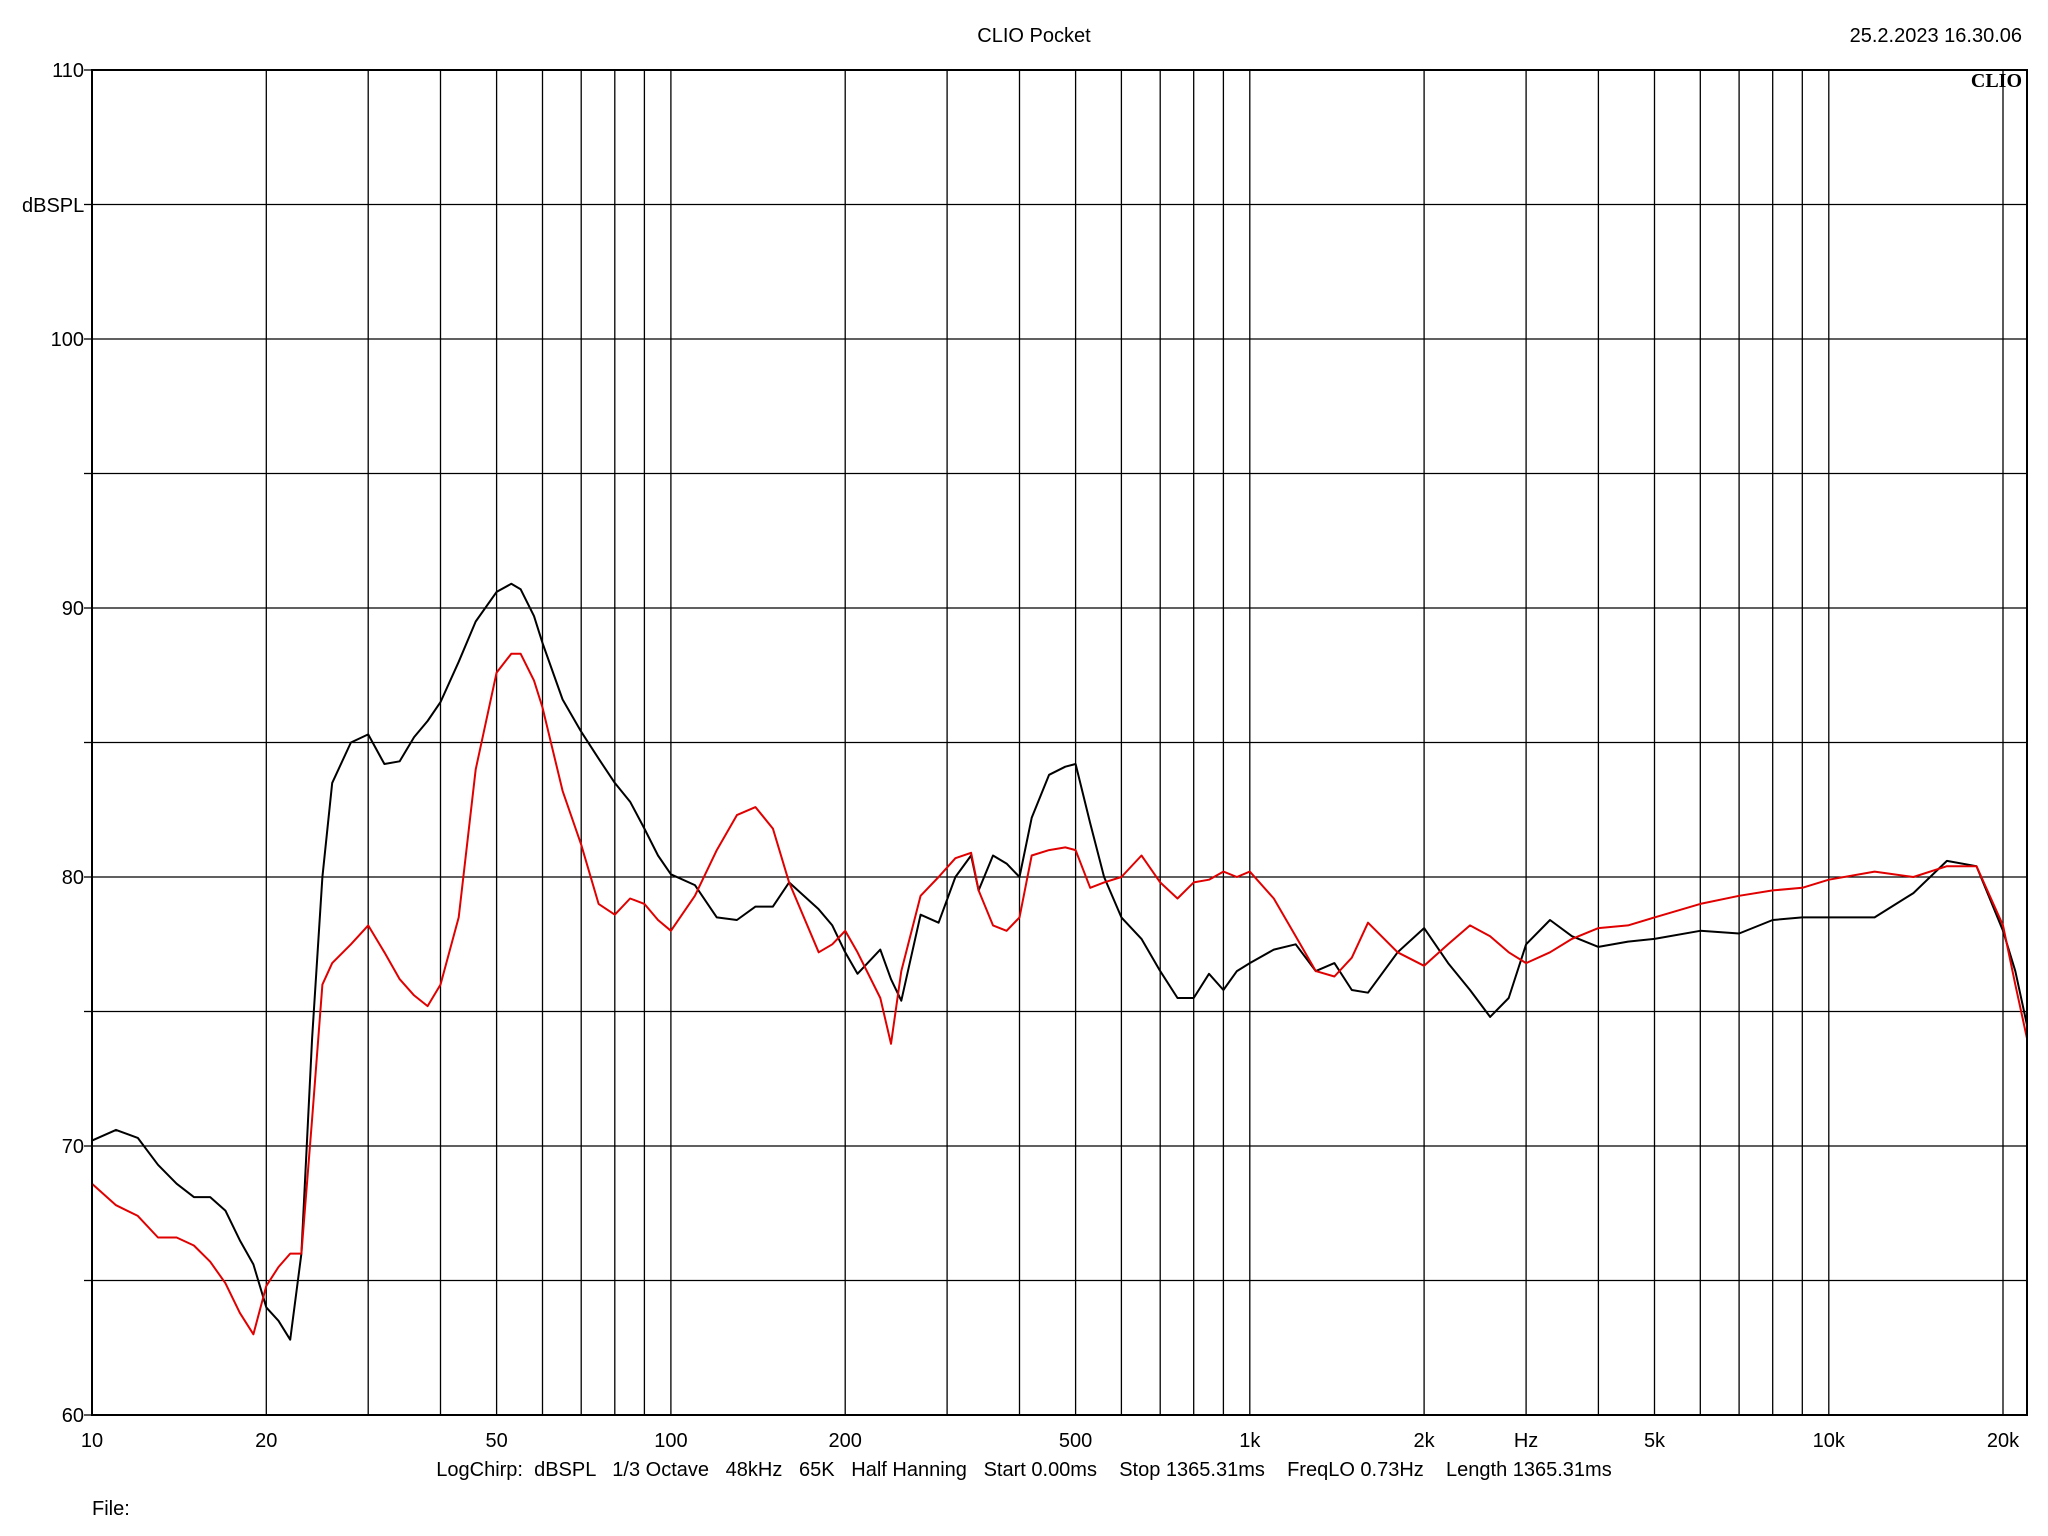  Describe the element at coordinates (73, 1147) in the screenshot. I see `y-tick-label: 70` at that location.